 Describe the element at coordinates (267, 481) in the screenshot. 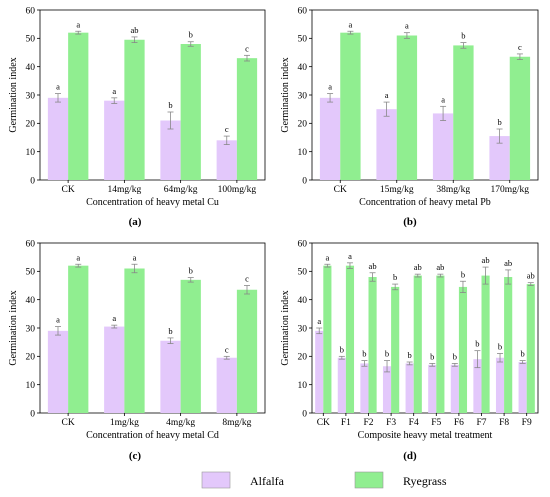

I see `legend-label-alfalfa: Alfalfa` at that location.